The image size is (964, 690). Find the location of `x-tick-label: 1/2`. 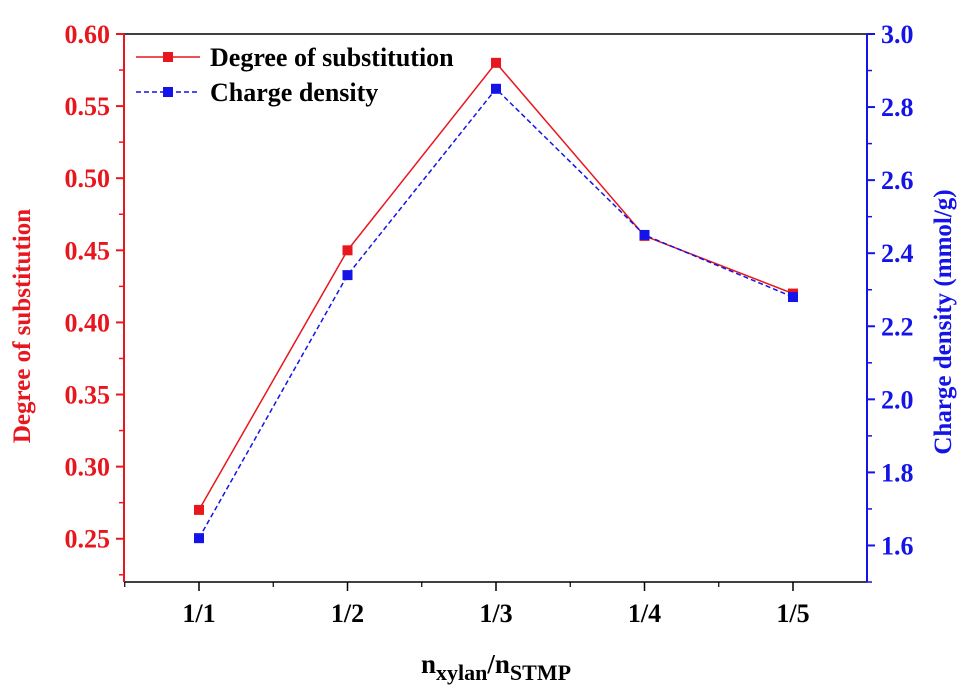

x-tick-label: 1/2 is located at coordinates (347, 613).